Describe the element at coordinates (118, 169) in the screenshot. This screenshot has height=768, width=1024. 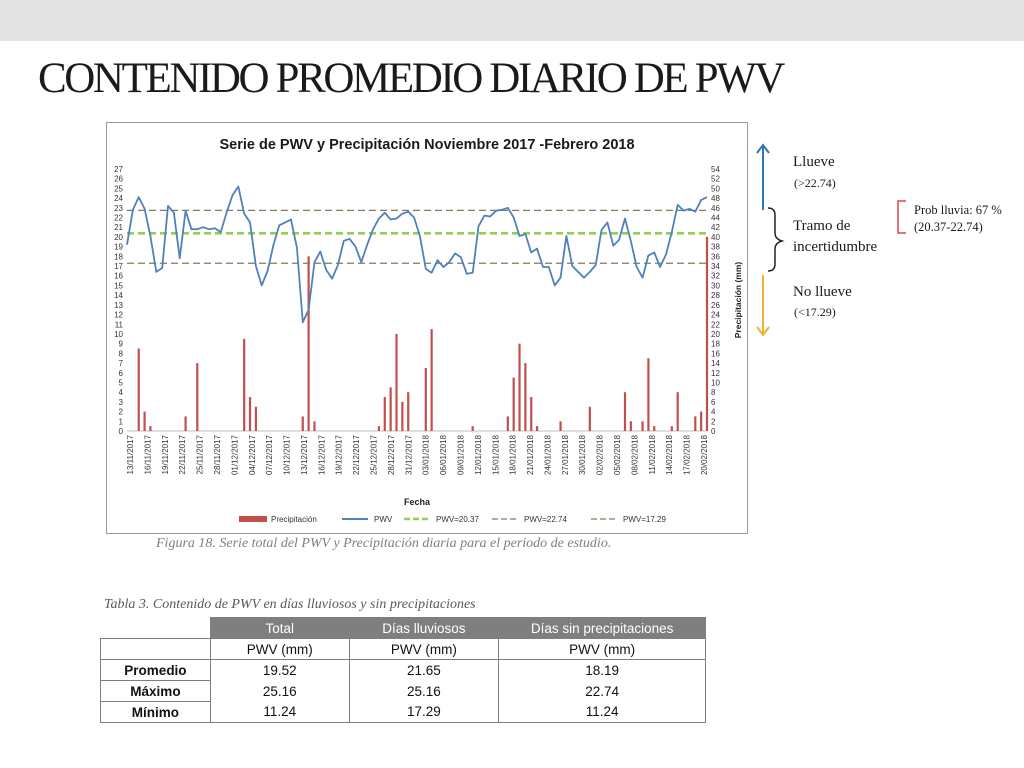
I see `y-tick-label: 27` at that location.